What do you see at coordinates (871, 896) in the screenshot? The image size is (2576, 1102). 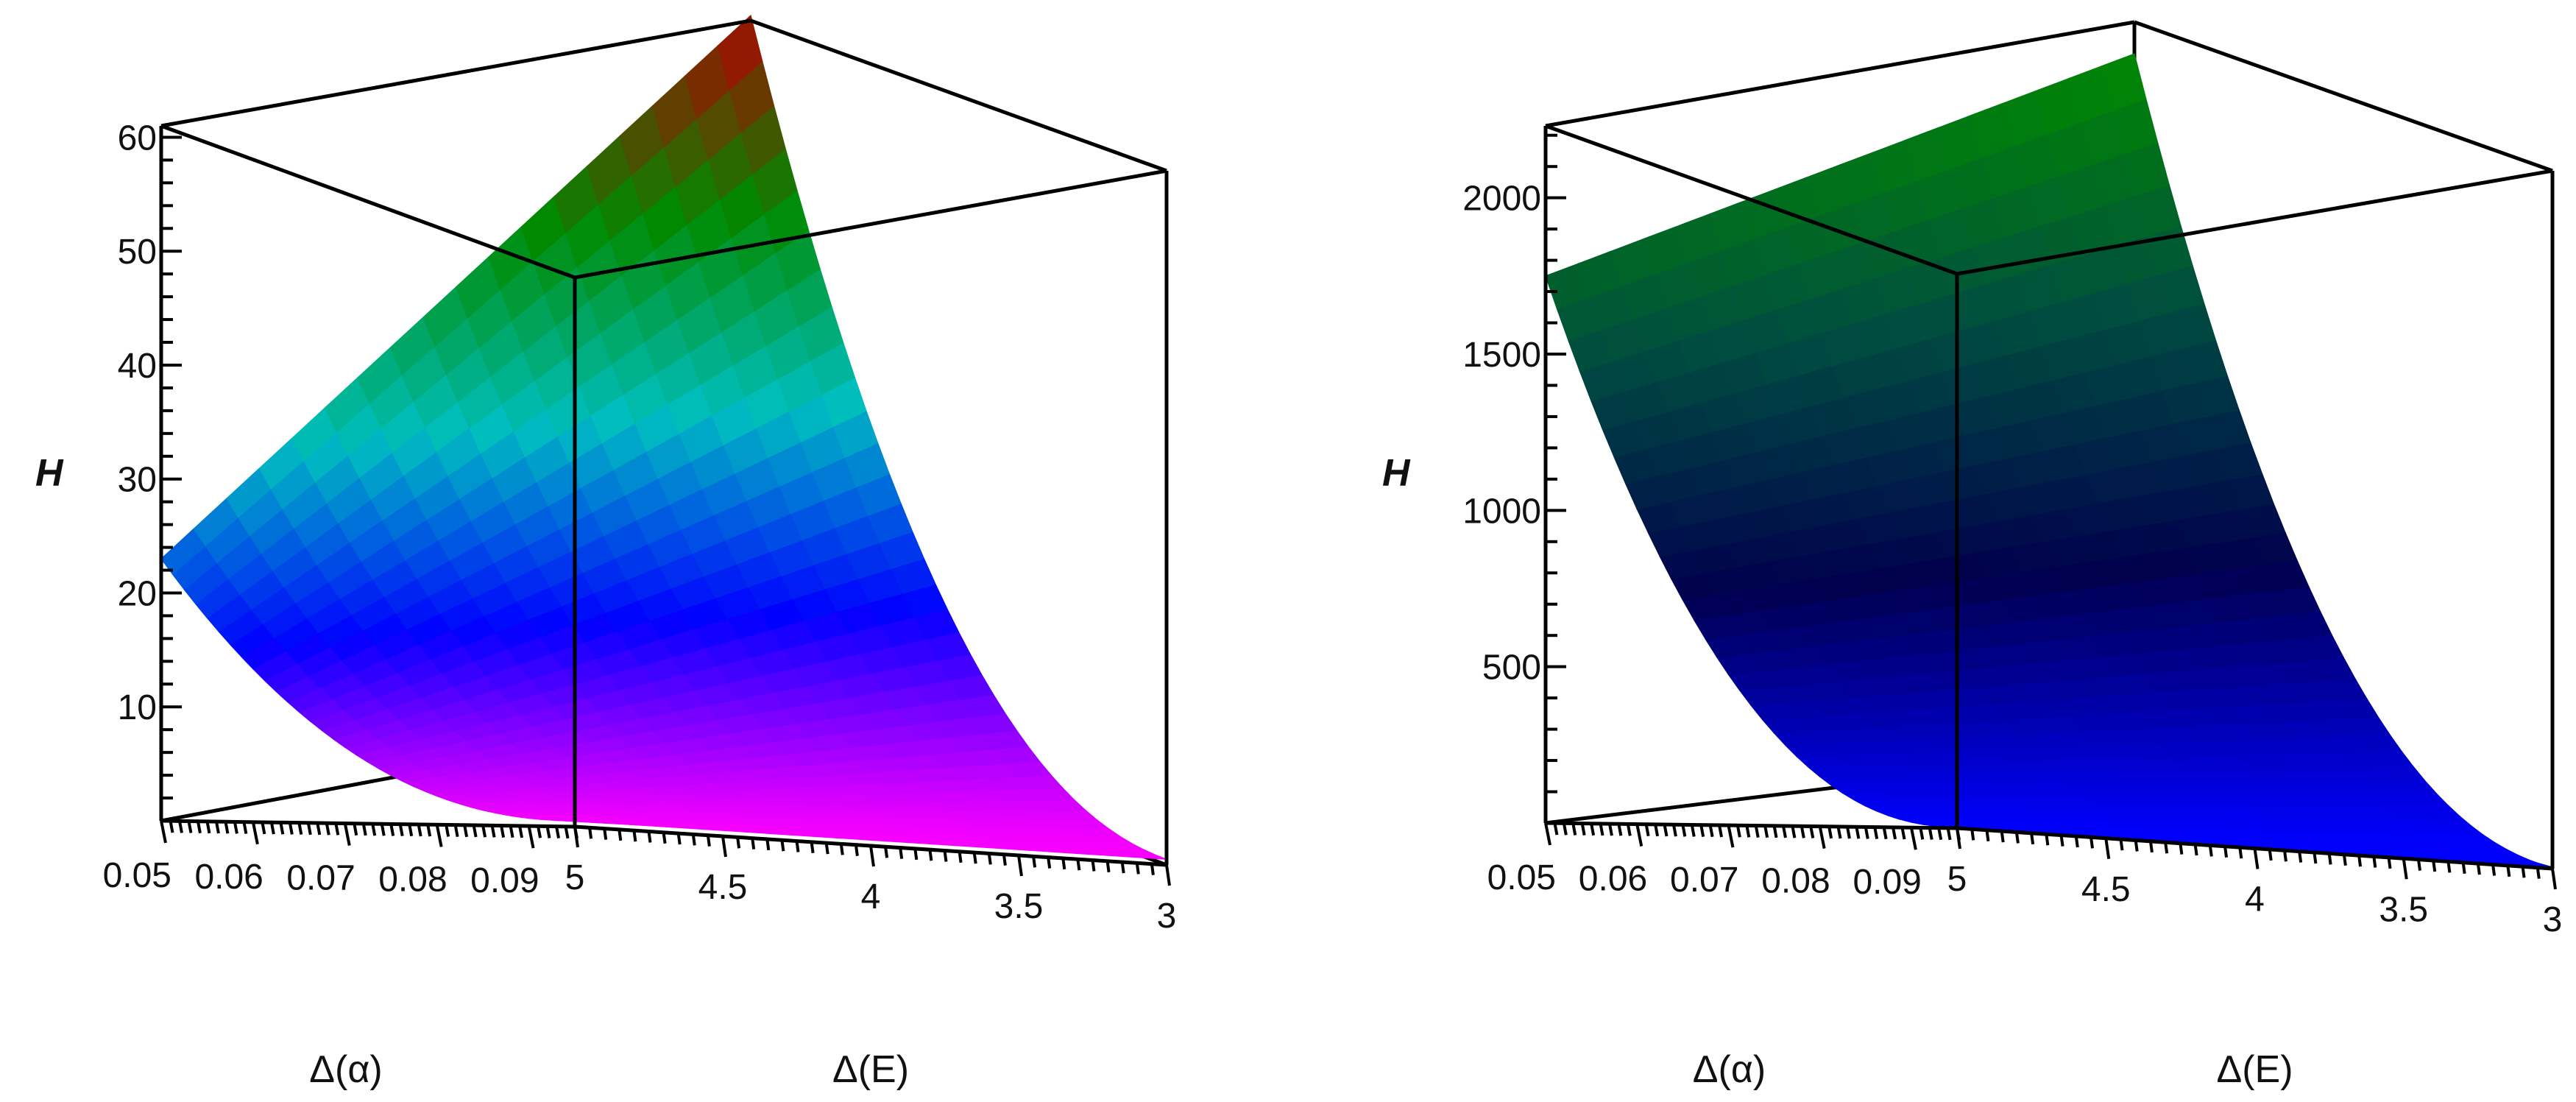 I see `e-tick-label: 4` at bounding box center [871, 896].